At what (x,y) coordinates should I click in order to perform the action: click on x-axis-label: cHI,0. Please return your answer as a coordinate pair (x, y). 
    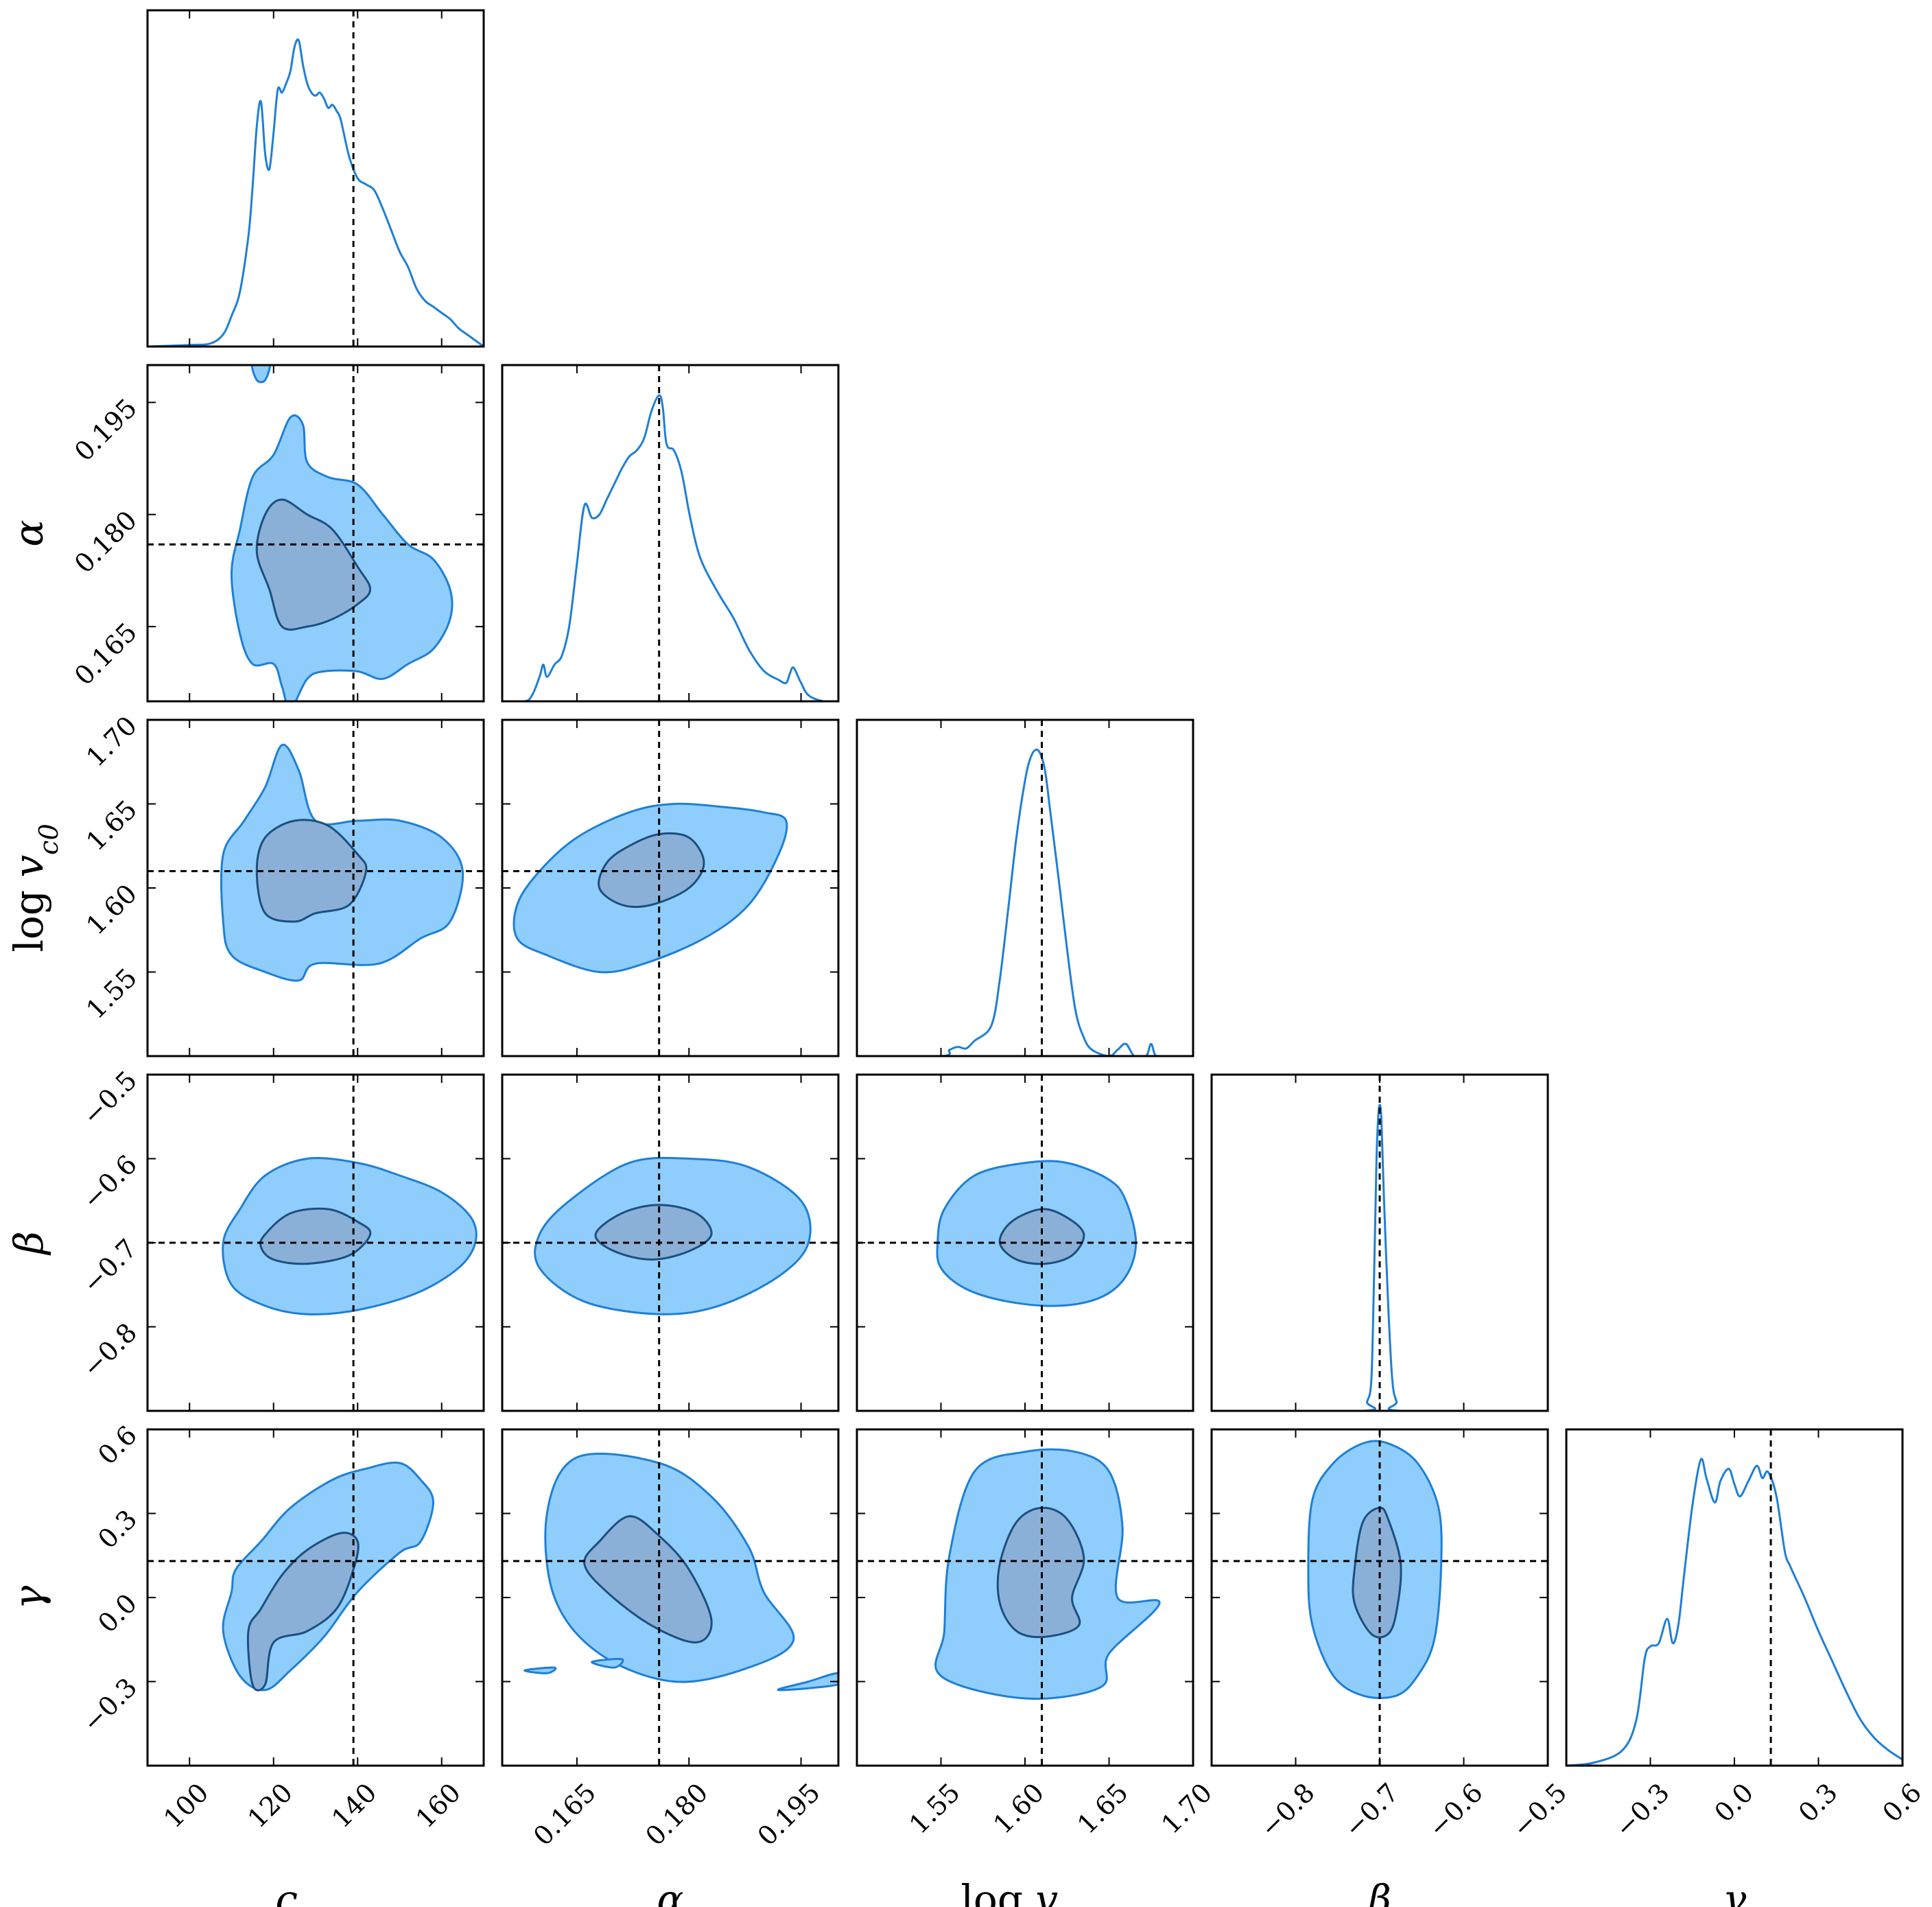
    Looking at the image, I should click on (316, 1891).